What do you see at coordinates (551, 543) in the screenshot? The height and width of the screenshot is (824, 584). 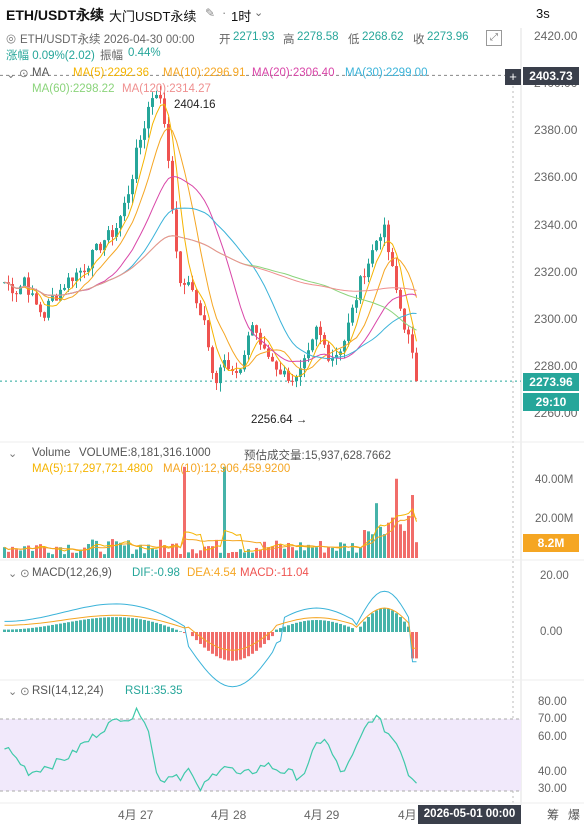 I see `volume-tag: 8.2M` at bounding box center [551, 543].